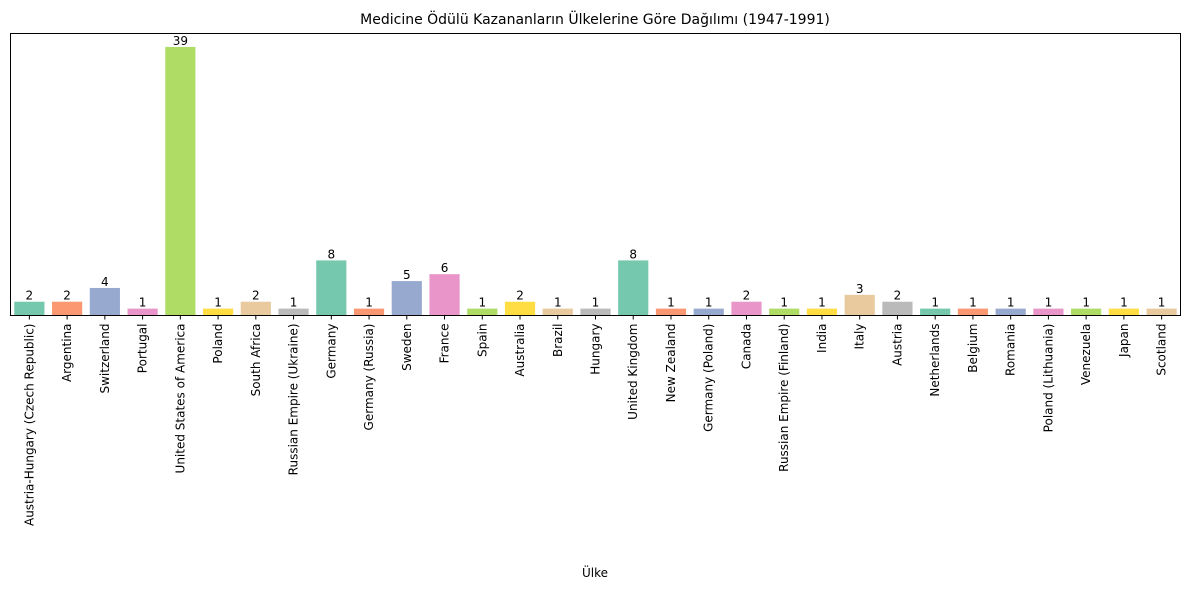  Describe the element at coordinates (369, 377) in the screenshot. I see `x-tick-label: Germany (Russia)` at that location.